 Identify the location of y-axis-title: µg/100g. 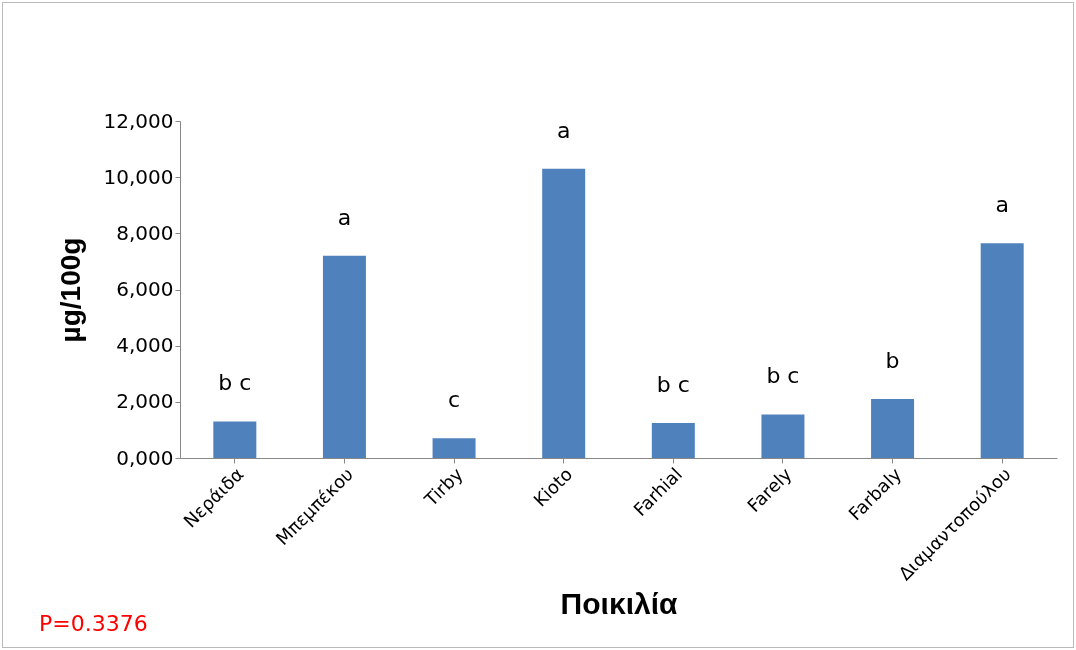
(70, 290).